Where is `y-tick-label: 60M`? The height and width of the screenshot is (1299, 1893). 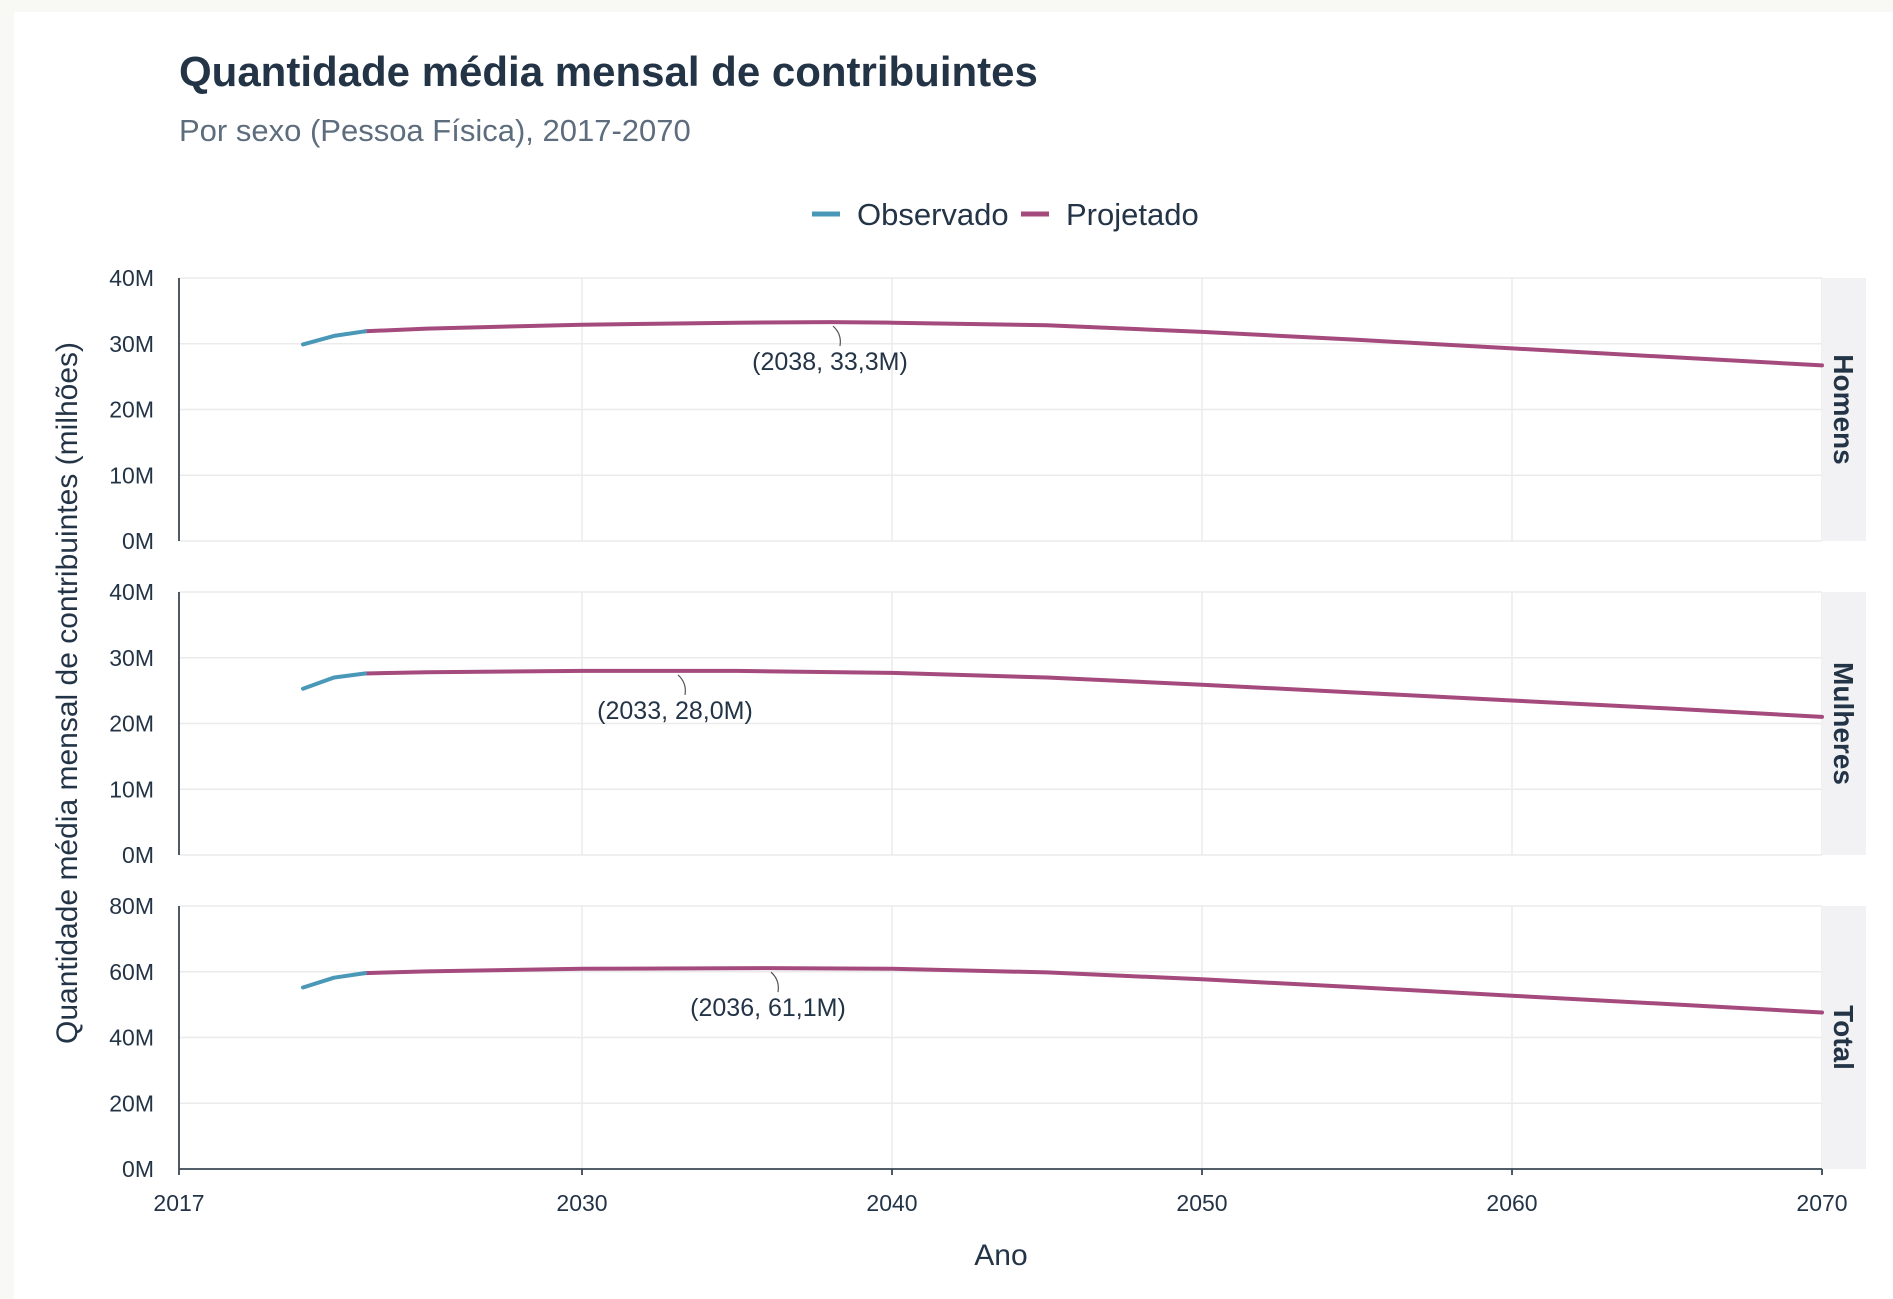 y-tick-label: 60M is located at coordinates (131, 972).